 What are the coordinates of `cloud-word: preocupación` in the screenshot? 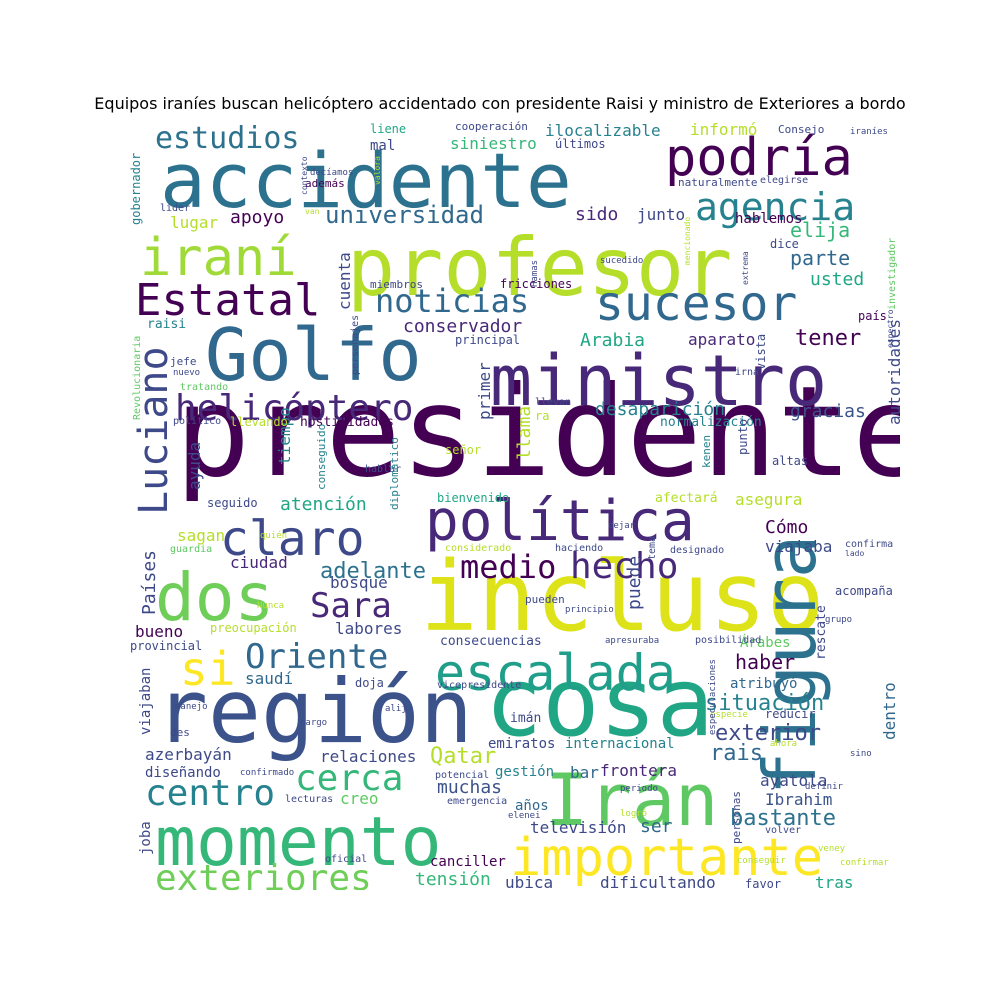 It's located at (253, 628).